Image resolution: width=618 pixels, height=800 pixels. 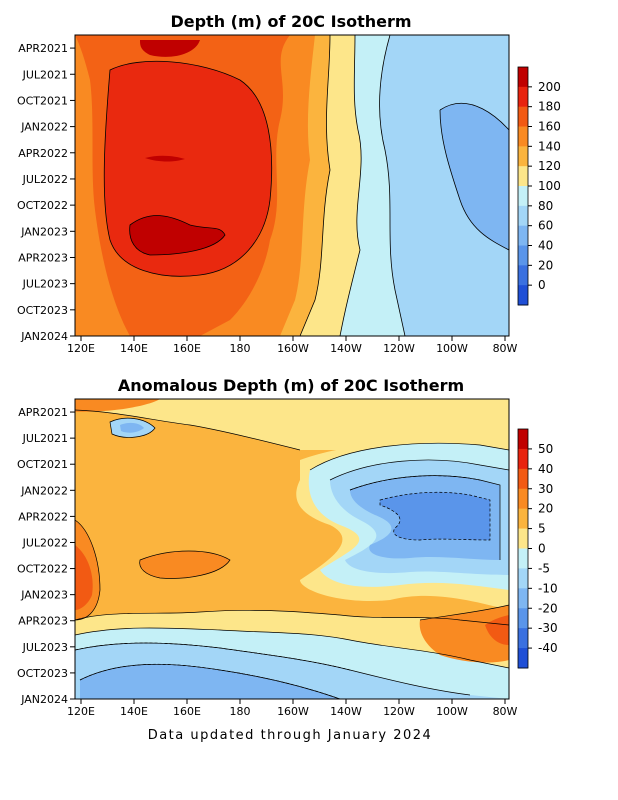 I want to click on colorbar-label: 100, so click(x=549, y=186).